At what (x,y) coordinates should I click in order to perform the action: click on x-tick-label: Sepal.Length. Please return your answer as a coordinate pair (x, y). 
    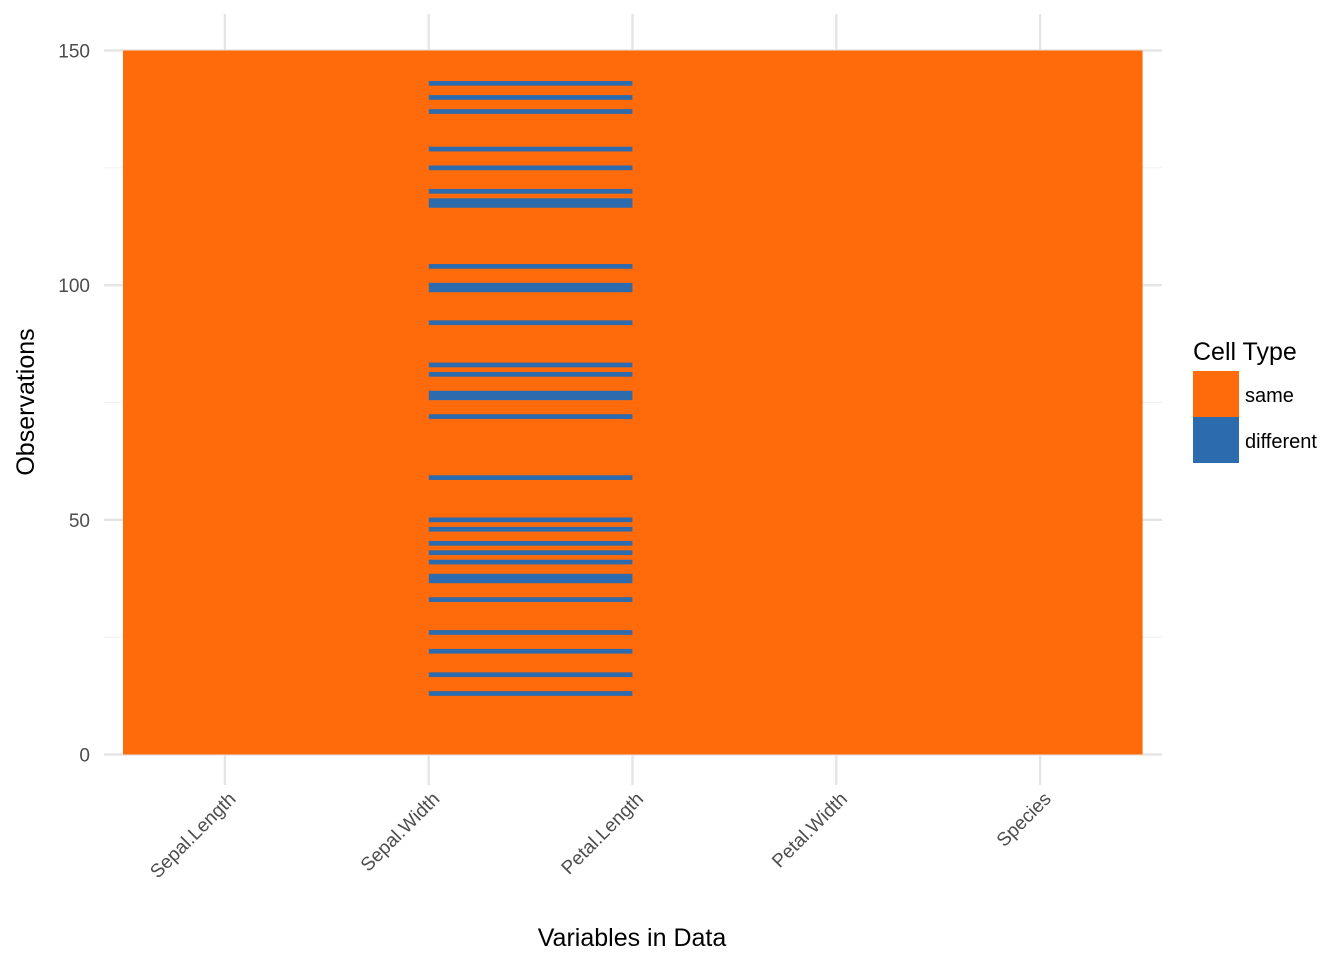
    Looking at the image, I should click on (193, 836).